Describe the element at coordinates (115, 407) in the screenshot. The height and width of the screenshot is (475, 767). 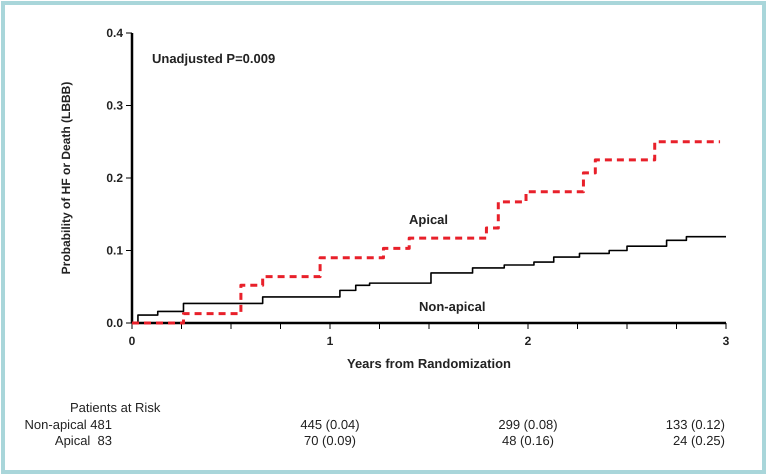
I see `text: Patients at Risk` at that location.